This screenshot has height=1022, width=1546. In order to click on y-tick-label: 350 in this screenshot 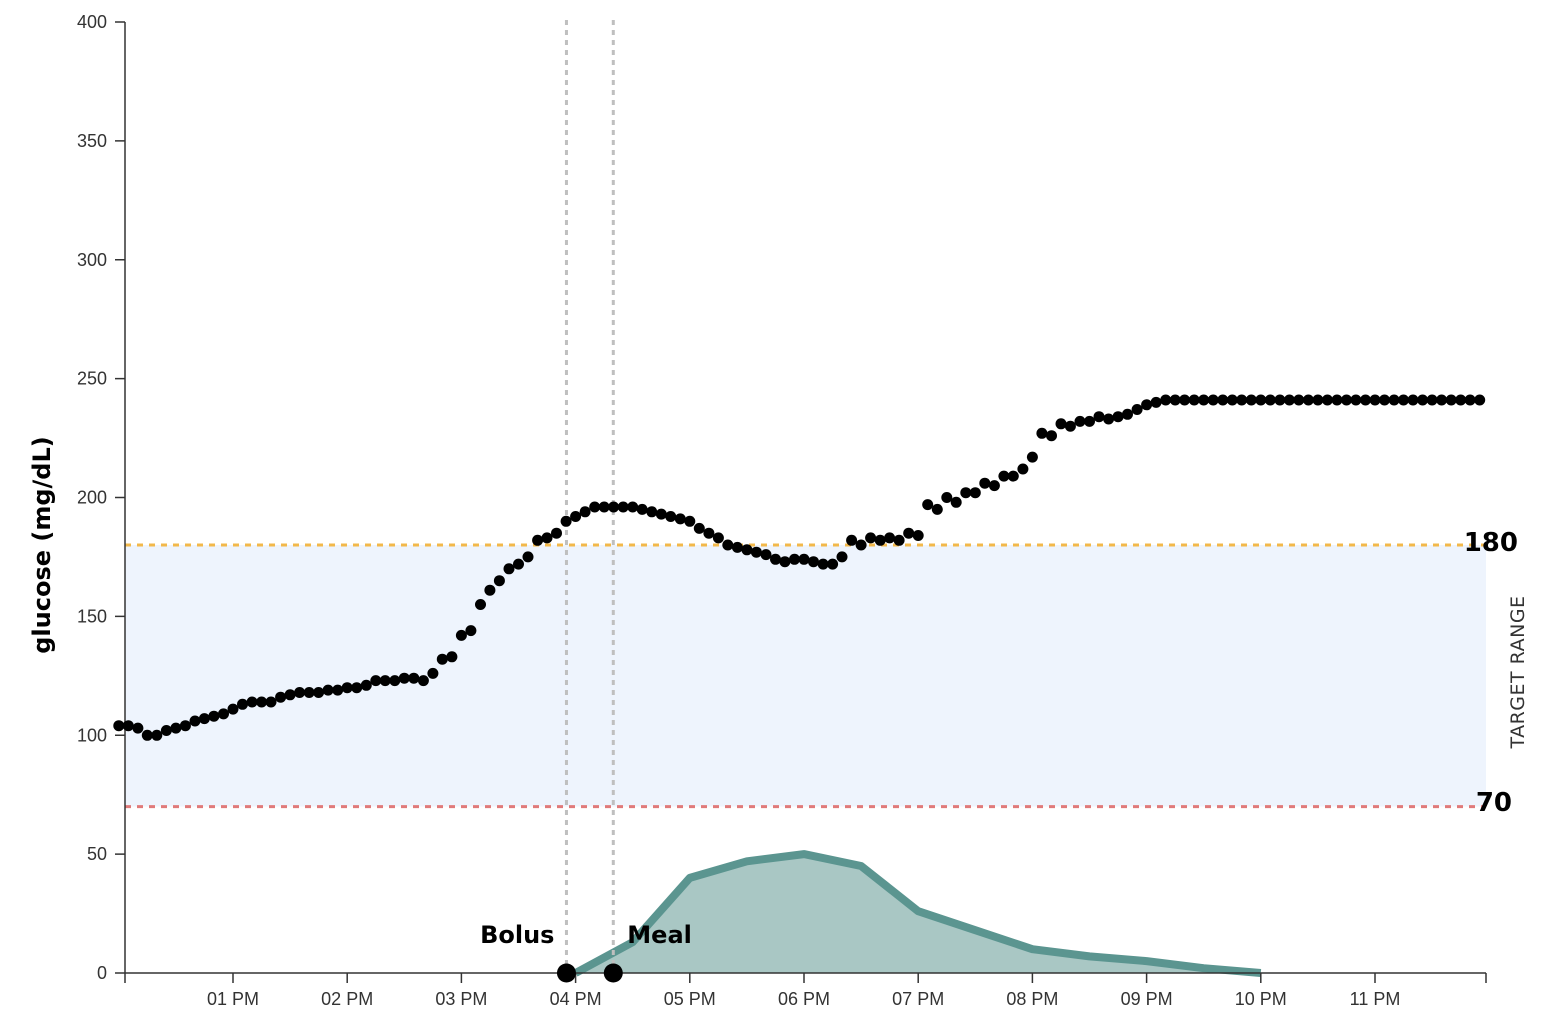, I will do `click(92, 141)`.